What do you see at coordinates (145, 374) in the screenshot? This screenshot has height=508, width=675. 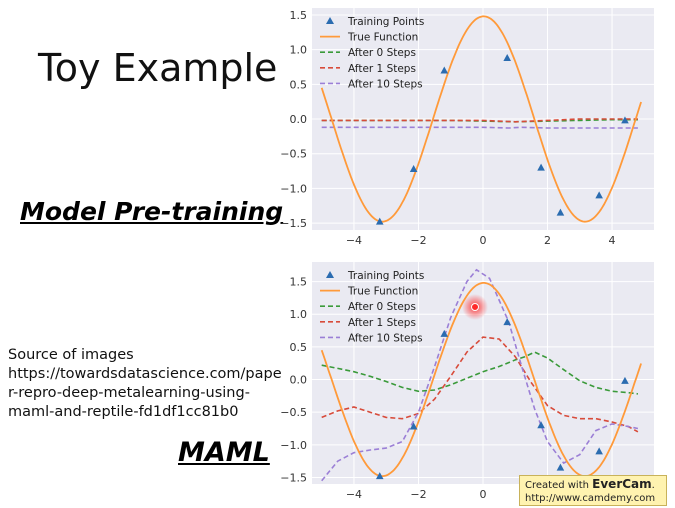 I see `source-url-line: https://towardsdatascience.com/pape` at bounding box center [145, 374].